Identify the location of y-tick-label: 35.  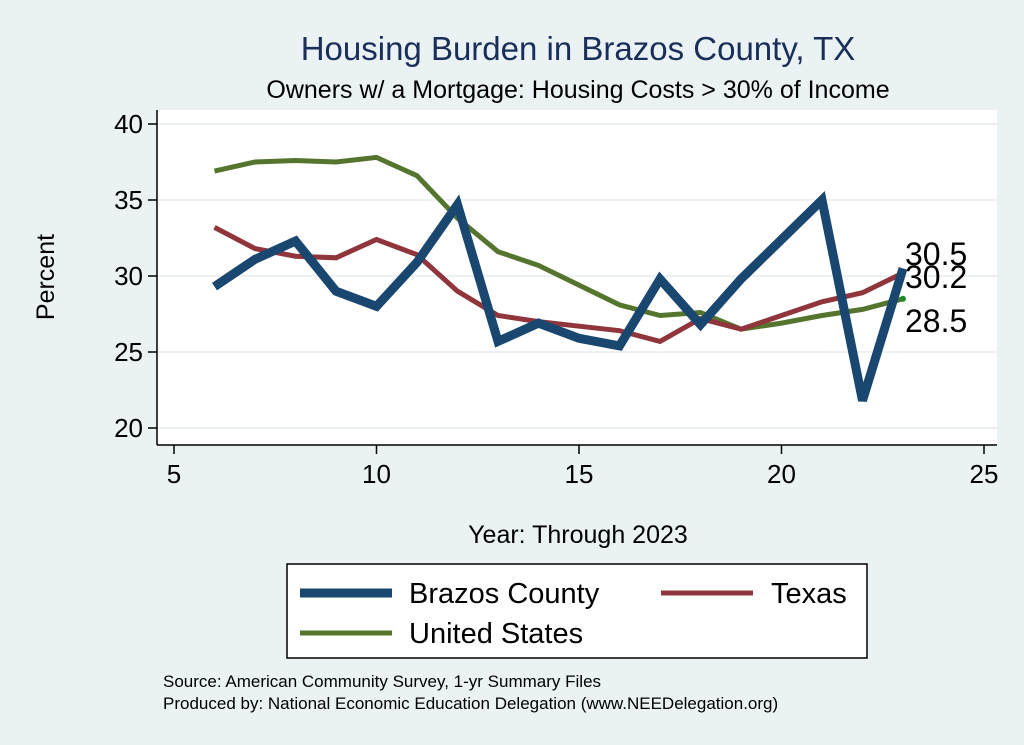
(128, 200).